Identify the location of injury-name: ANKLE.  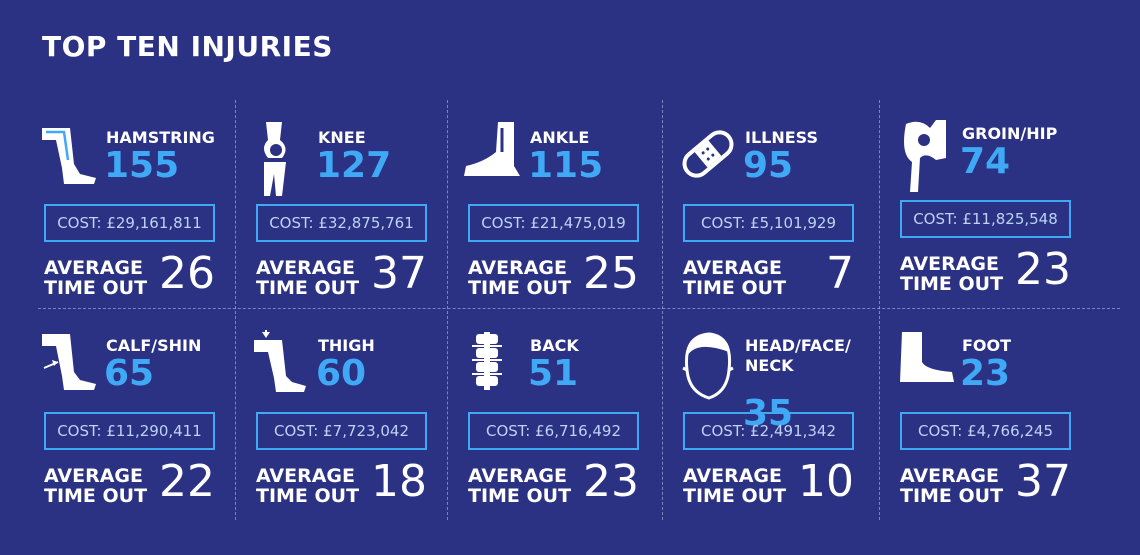
(560, 137).